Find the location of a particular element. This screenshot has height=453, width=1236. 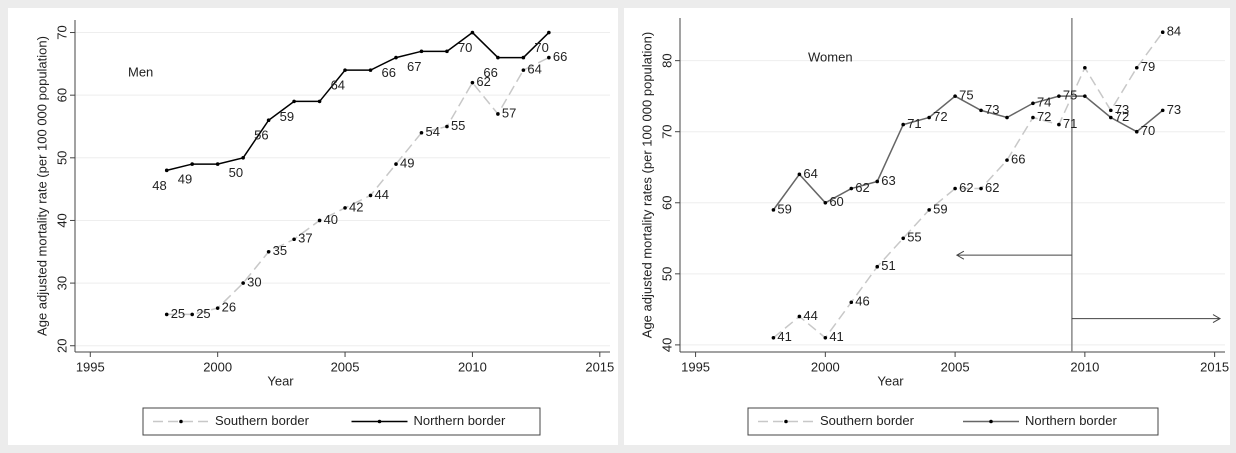

y-tick-label: 20 is located at coordinates (61, 346).